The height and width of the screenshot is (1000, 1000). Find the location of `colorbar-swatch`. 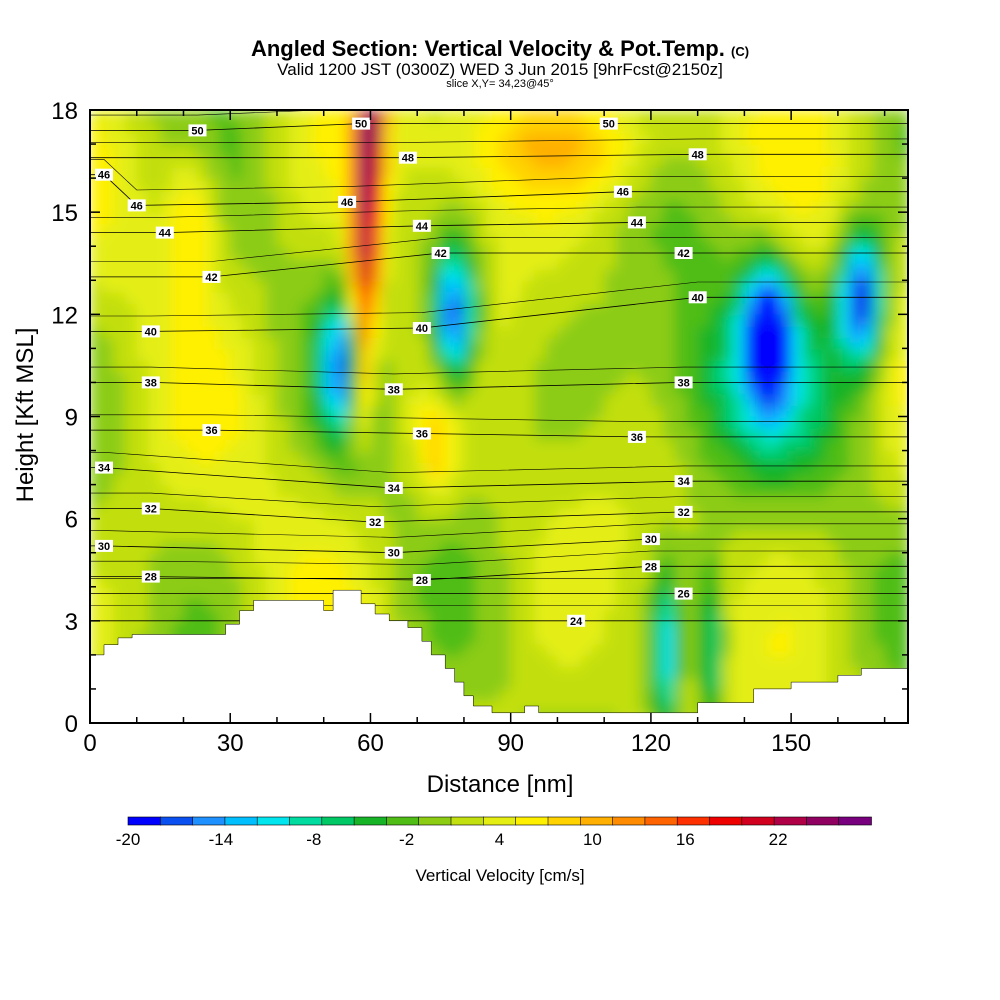

colorbar-swatch is located at coordinates (499, 821).